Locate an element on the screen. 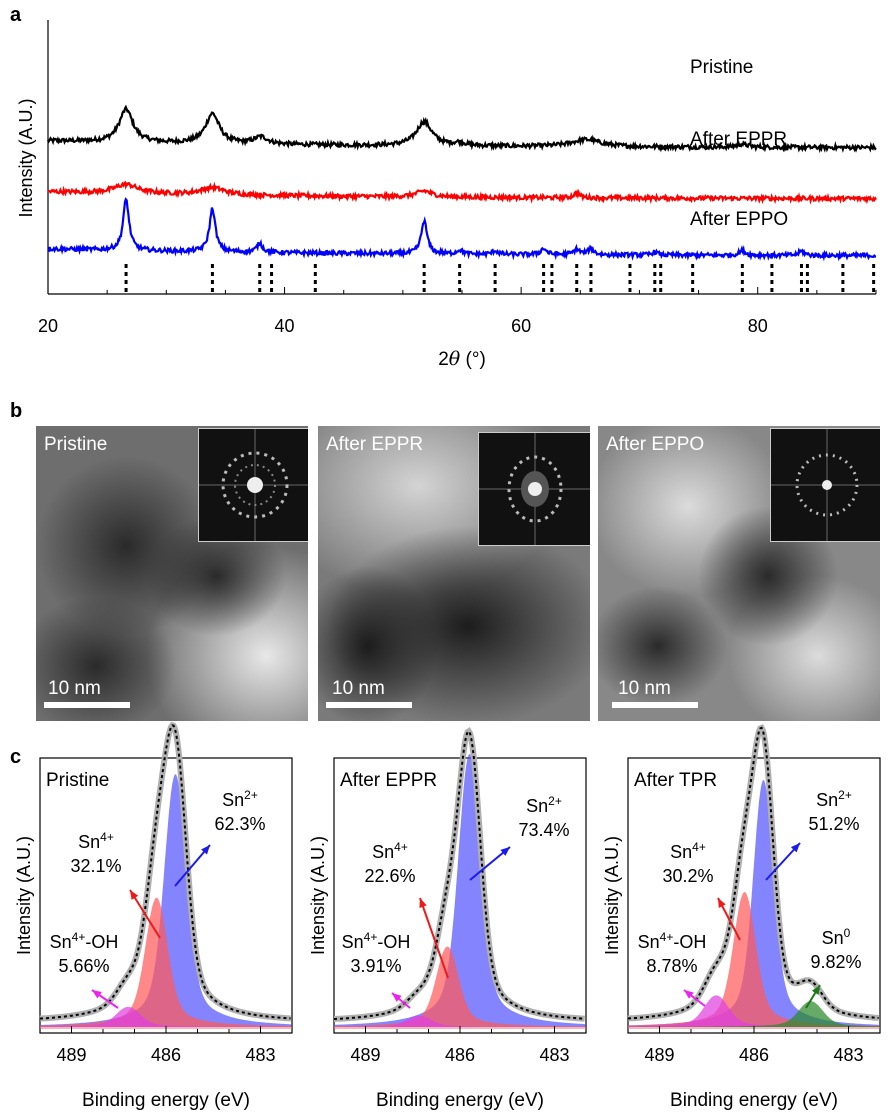 The height and width of the screenshot is (1120, 890). xps-annotation-percent: 73.4% is located at coordinates (543, 830).